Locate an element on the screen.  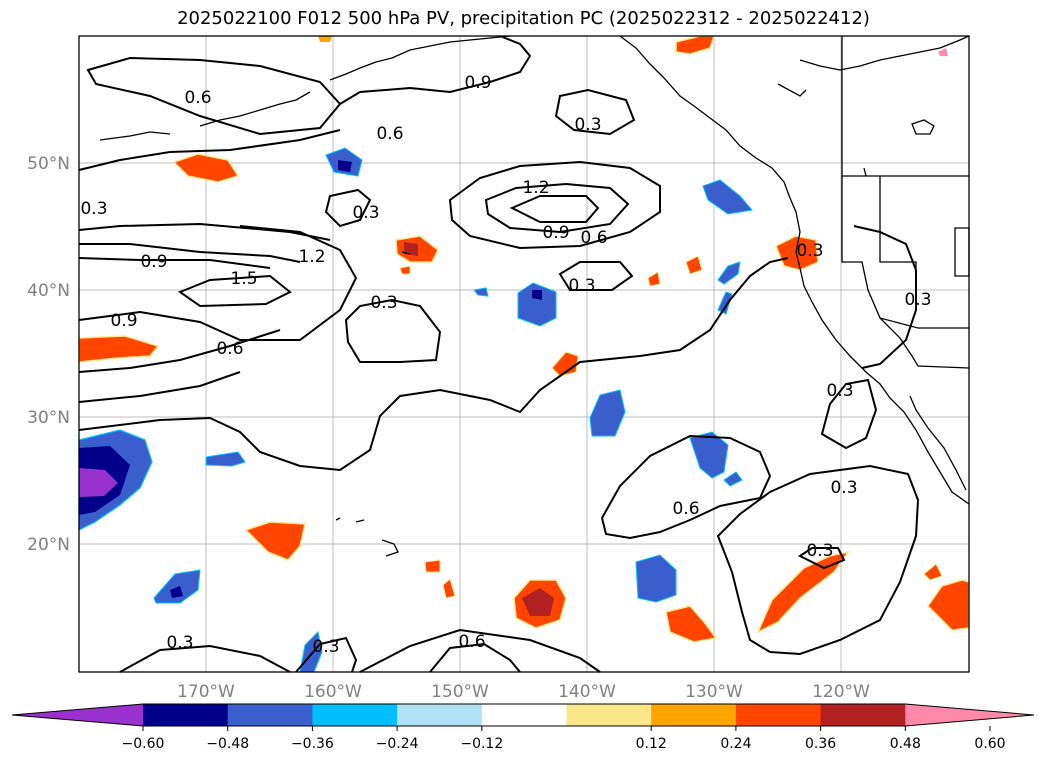
colorbar-tick-label: −0.48 is located at coordinates (227, 744).